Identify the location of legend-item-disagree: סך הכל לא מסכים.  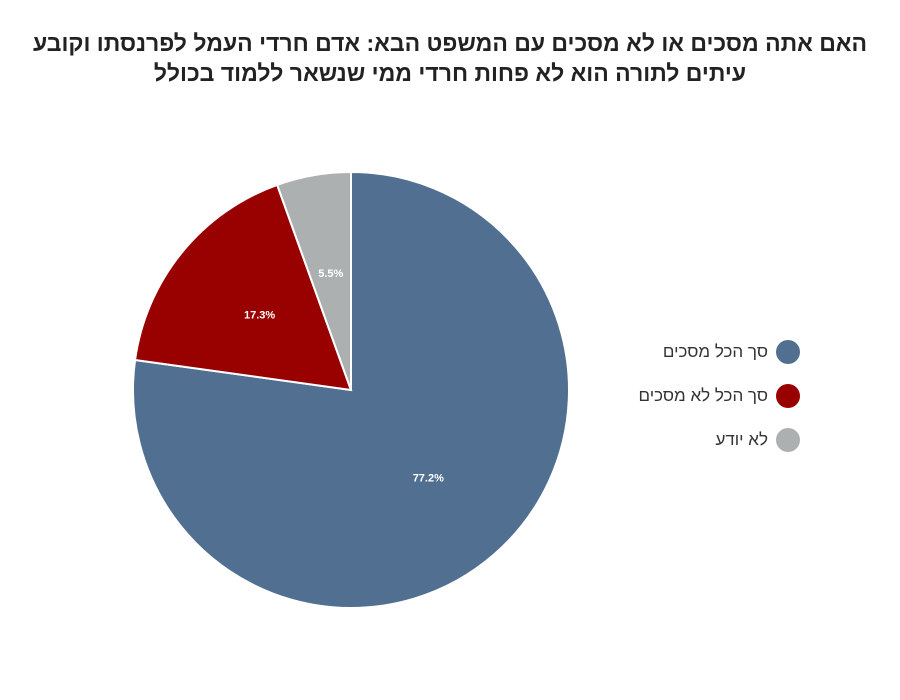
(700, 396).